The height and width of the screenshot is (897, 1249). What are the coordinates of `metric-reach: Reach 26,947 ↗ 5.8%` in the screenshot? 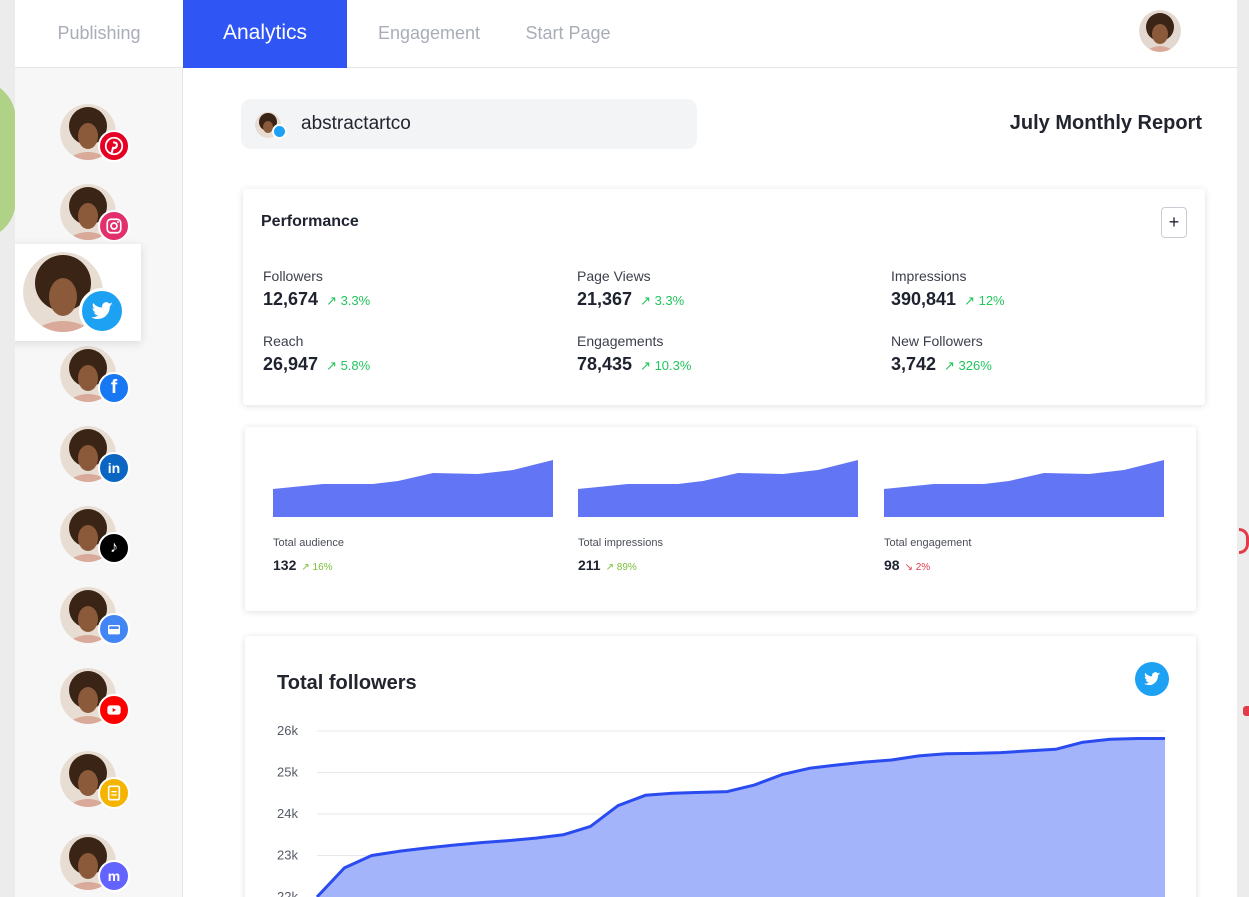 It's located at (316, 354).